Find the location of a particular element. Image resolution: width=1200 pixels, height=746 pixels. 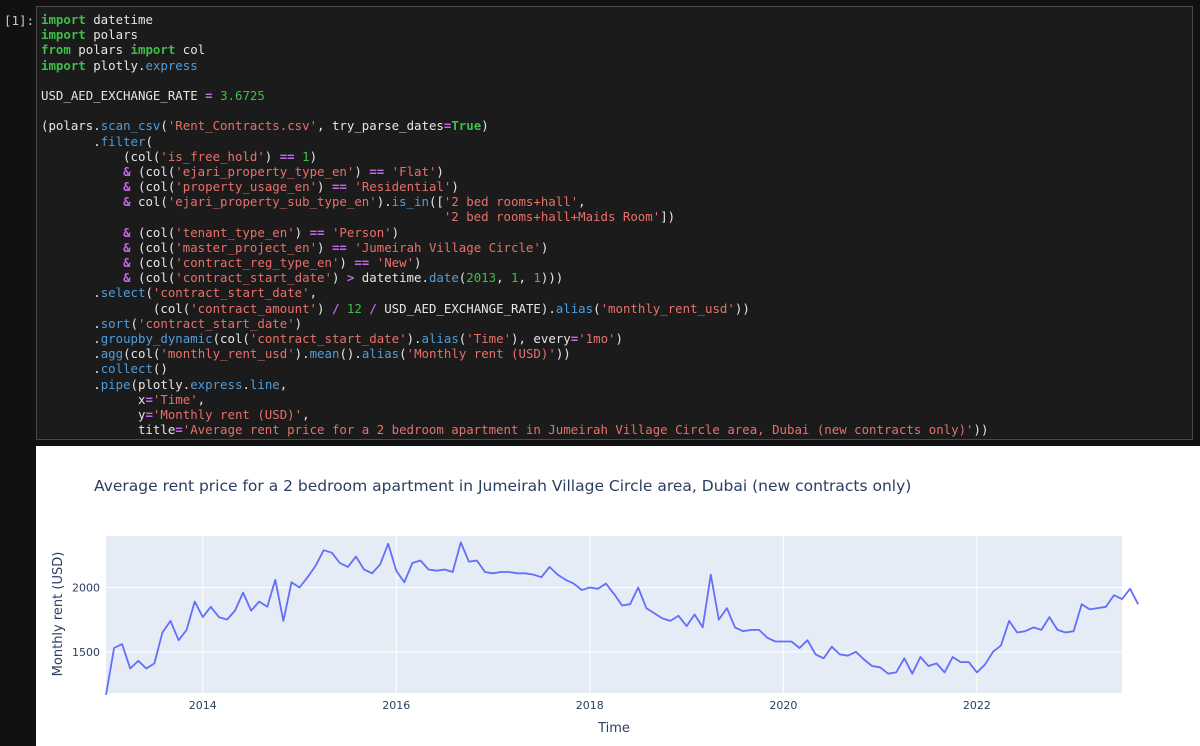

code-token: 1 is located at coordinates (537, 278).